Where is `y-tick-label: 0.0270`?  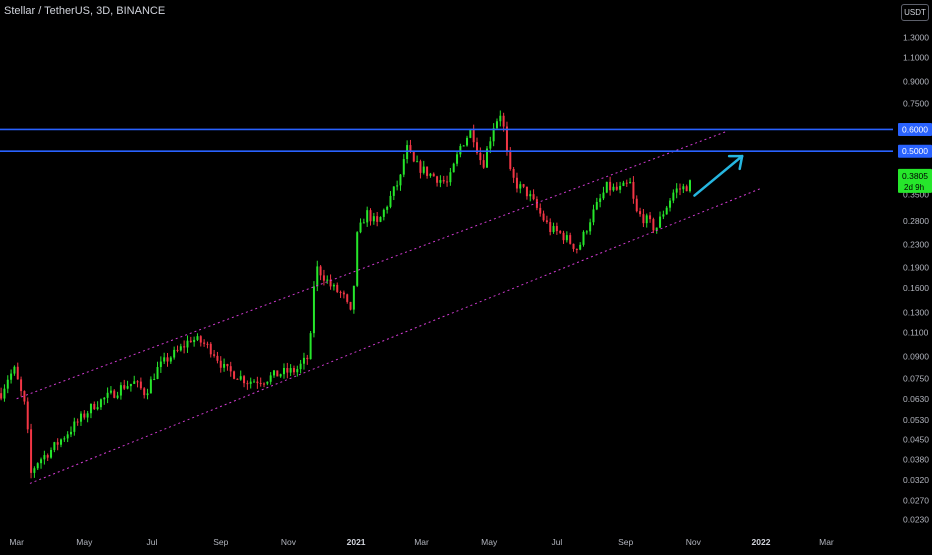
y-tick-label: 0.0270 is located at coordinates (916, 500).